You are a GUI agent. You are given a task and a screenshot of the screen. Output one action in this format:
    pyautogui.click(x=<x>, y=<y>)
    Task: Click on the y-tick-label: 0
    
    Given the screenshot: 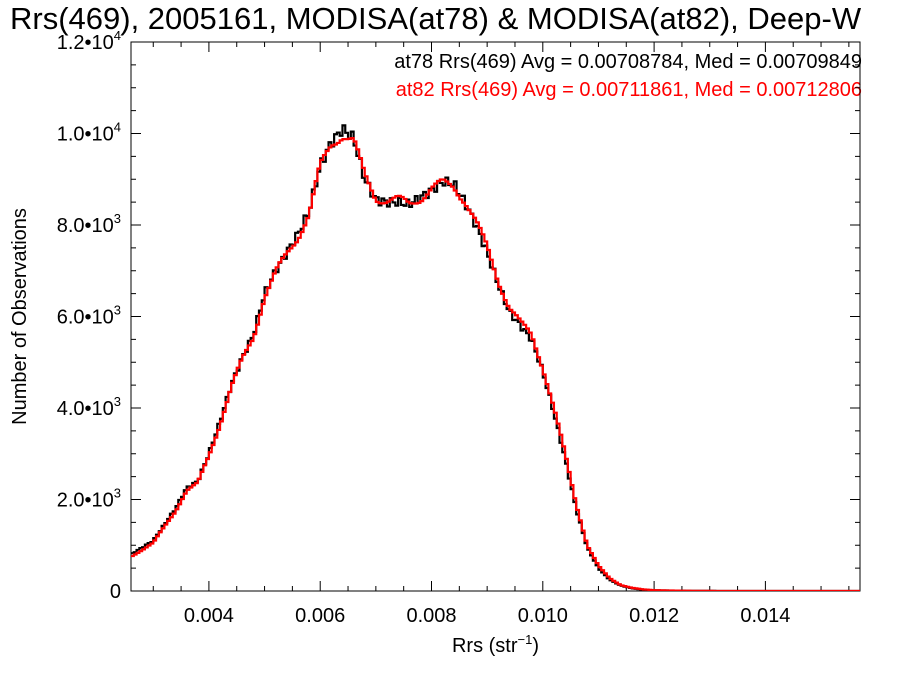 What is the action you would take?
    pyautogui.click(x=115, y=592)
    